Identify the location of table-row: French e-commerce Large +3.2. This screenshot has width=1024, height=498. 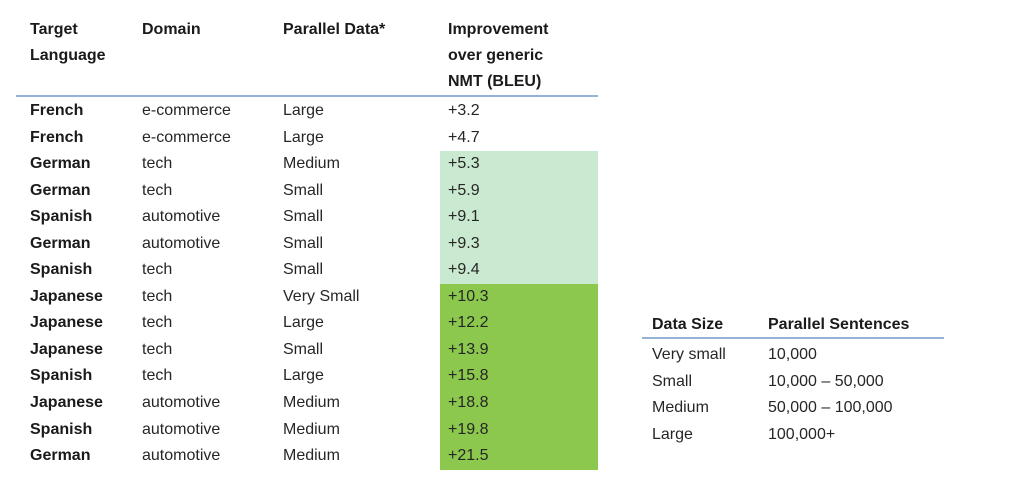
(307, 111).